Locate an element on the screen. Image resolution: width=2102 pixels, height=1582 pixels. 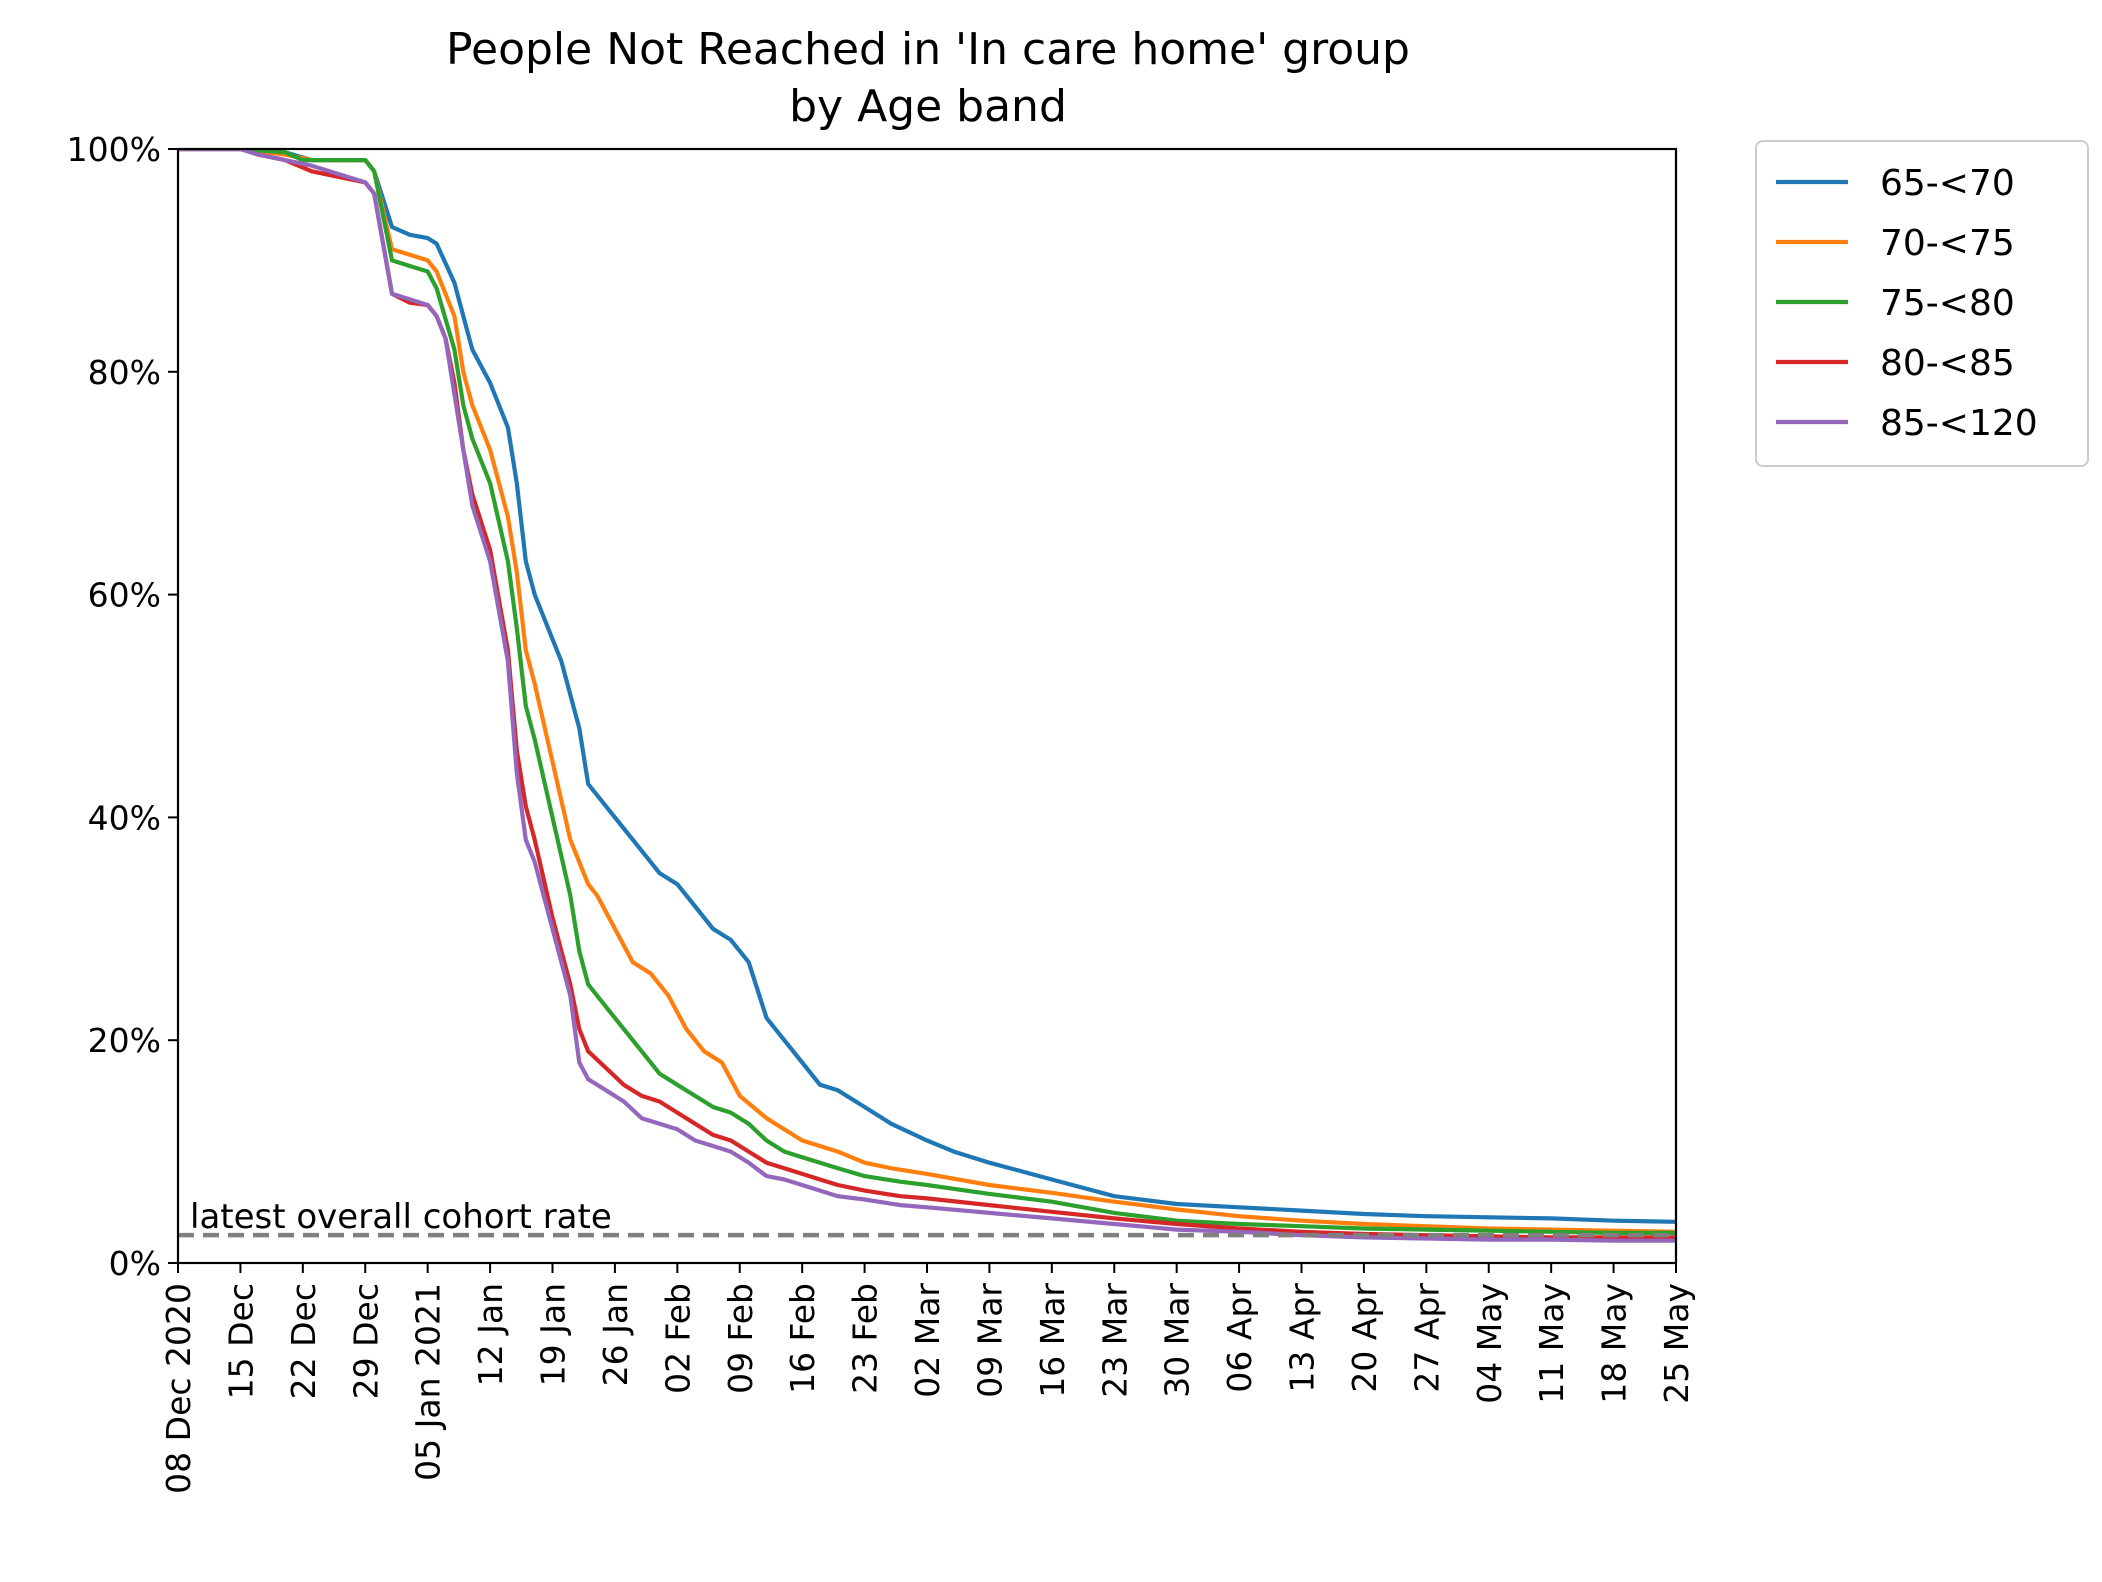
x-tick-label: 09 Mar is located at coordinates (989, 1340).